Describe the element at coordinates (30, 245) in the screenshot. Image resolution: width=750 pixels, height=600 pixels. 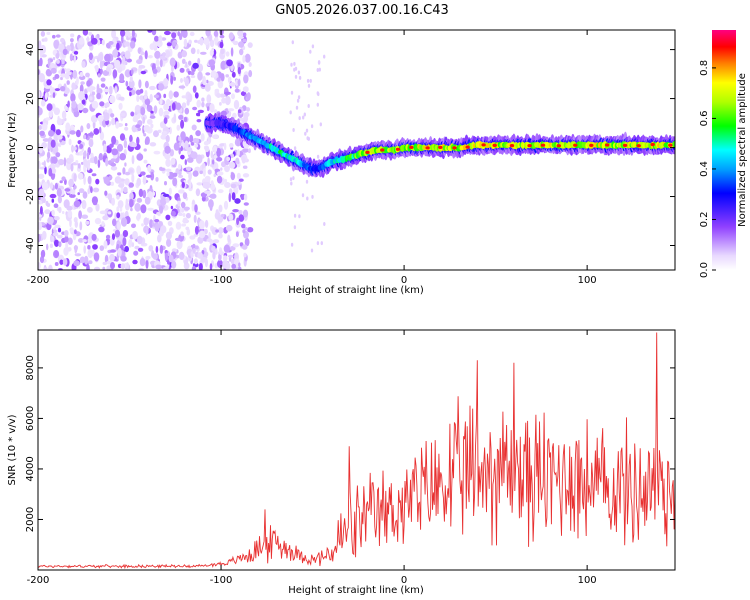
I see `y-tick-label: -40` at that location.